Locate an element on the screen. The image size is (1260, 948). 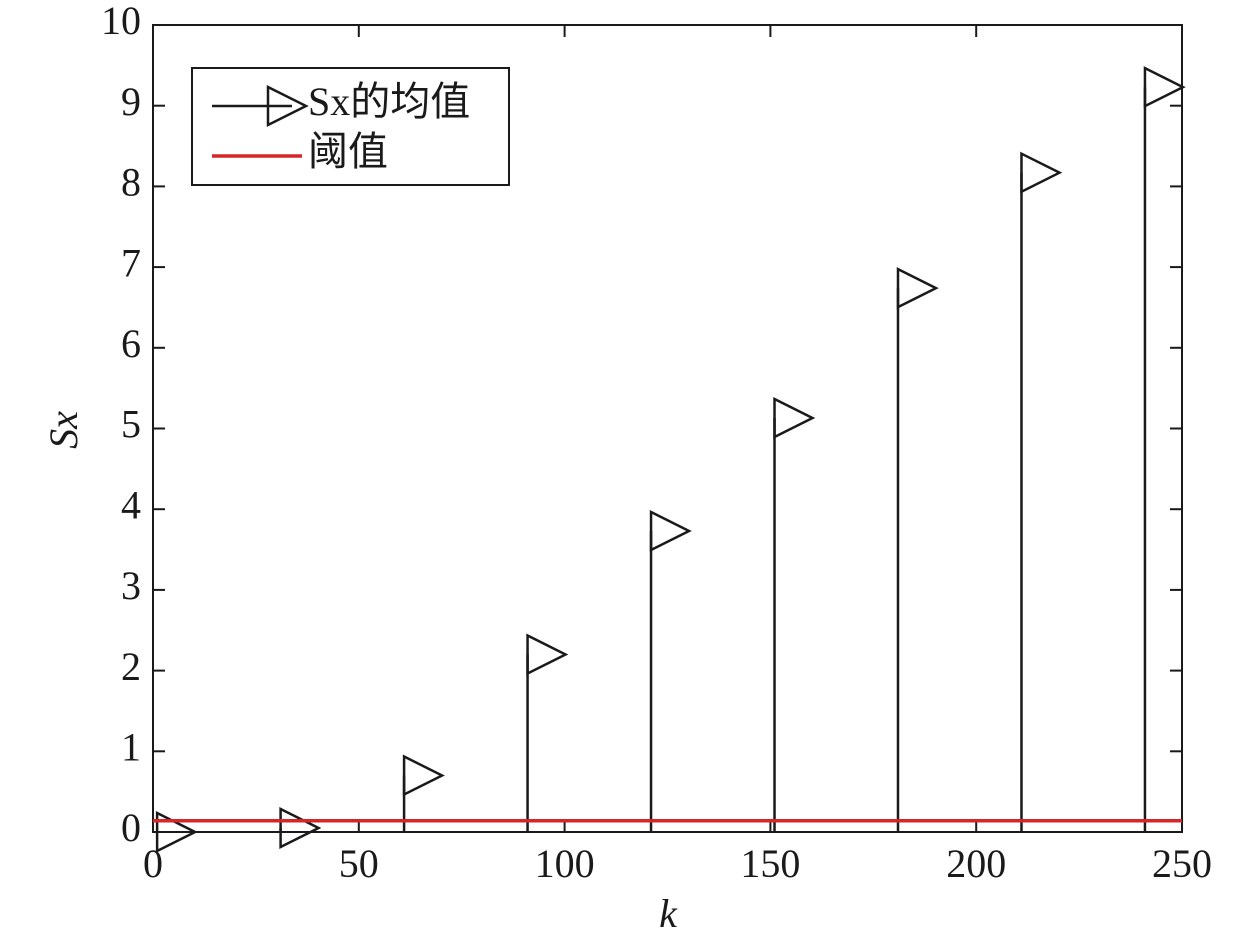
legend-label: 阈值 is located at coordinates (348, 151).